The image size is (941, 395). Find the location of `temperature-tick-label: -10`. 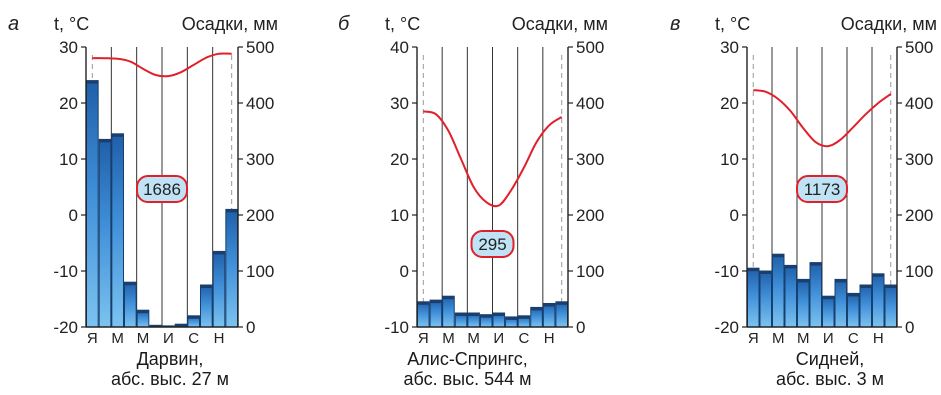

temperature-tick-label: -10 is located at coordinates (396, 327).